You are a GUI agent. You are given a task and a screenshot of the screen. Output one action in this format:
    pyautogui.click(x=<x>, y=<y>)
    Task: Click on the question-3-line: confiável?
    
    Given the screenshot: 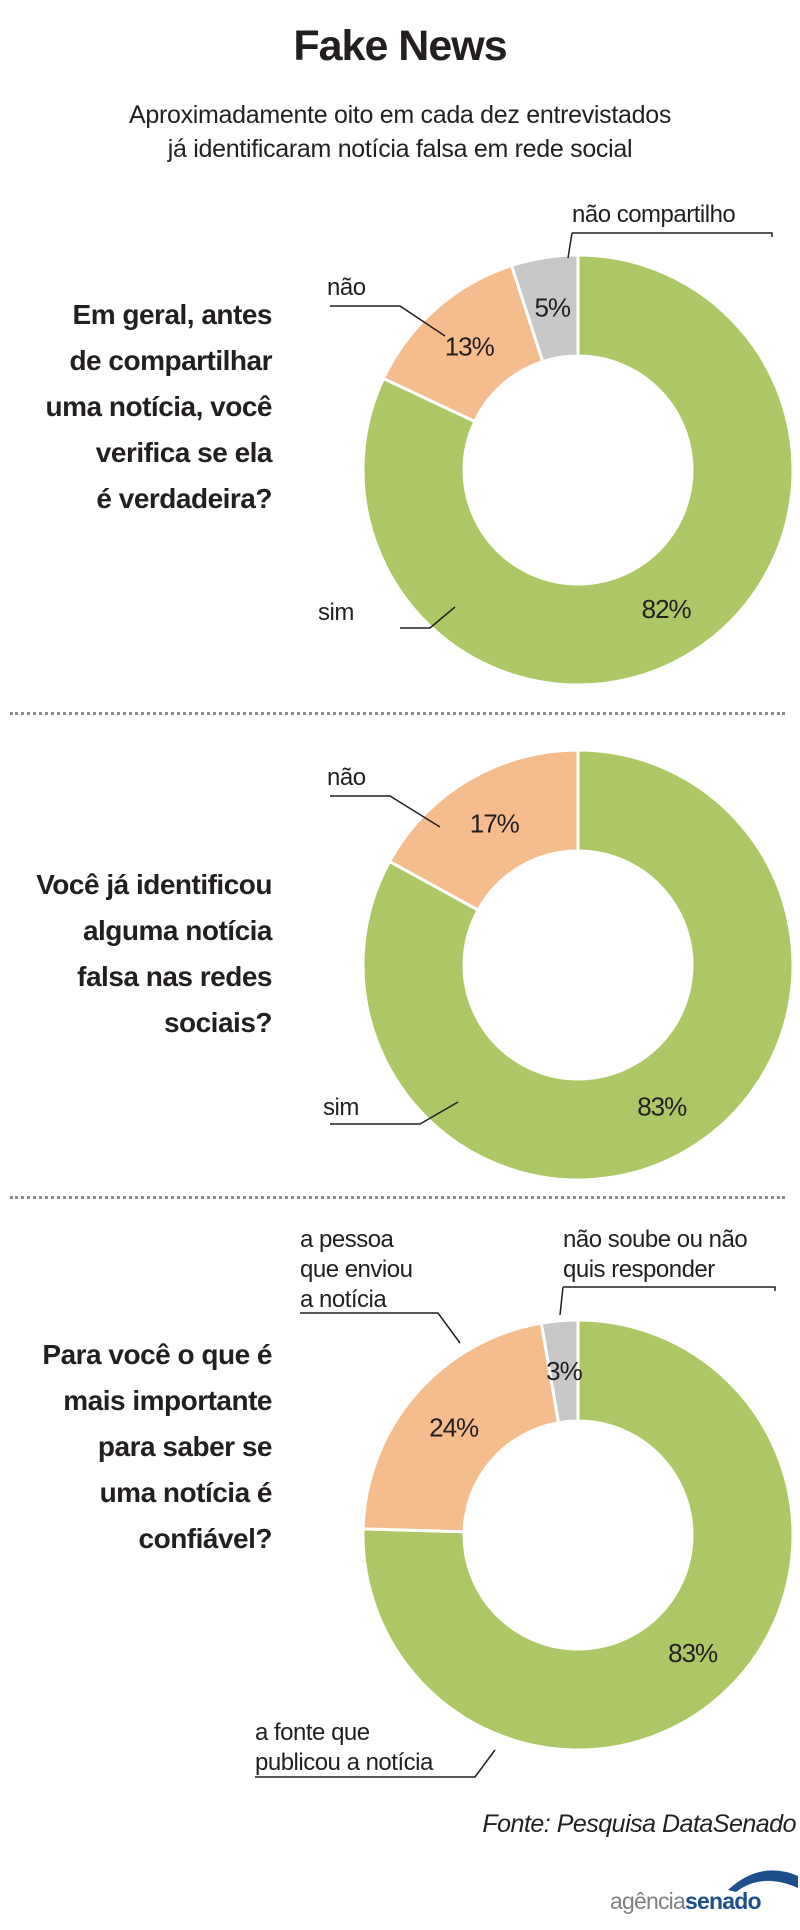 What is the action you would take?
    pyautogui.click(x=205, y=1538)
    